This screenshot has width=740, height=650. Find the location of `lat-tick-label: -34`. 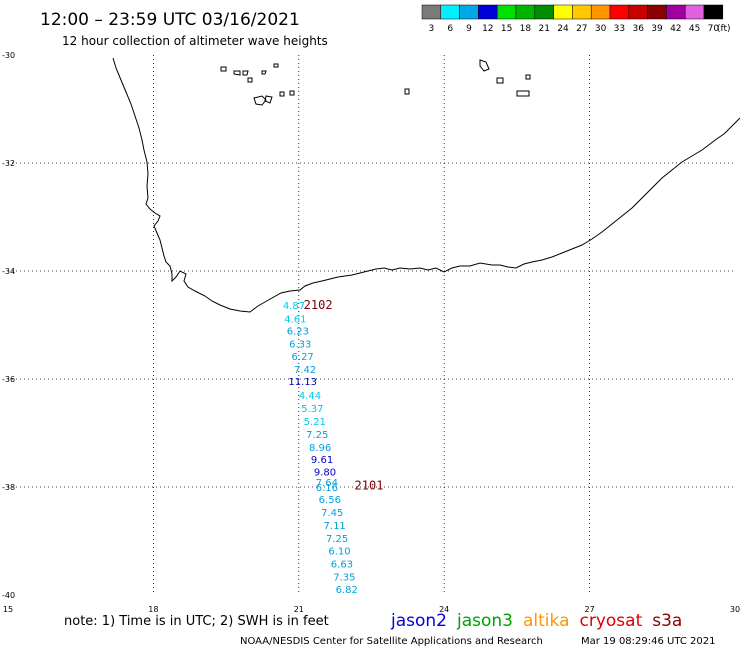

lat-tick-label: -34 is located at coordinates (8, 271).